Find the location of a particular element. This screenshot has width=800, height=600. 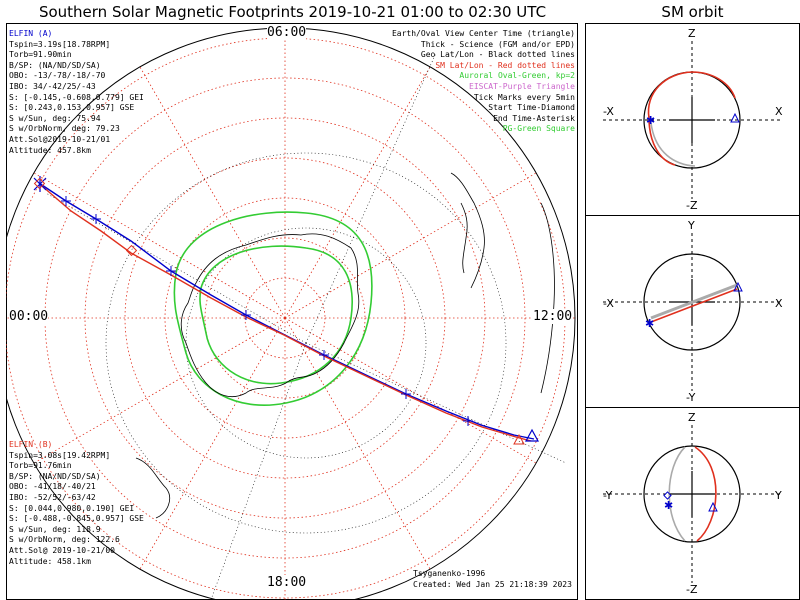

legend-item: Earth/Oval View Center Time (triangle) is located at coordinates (483, 33).